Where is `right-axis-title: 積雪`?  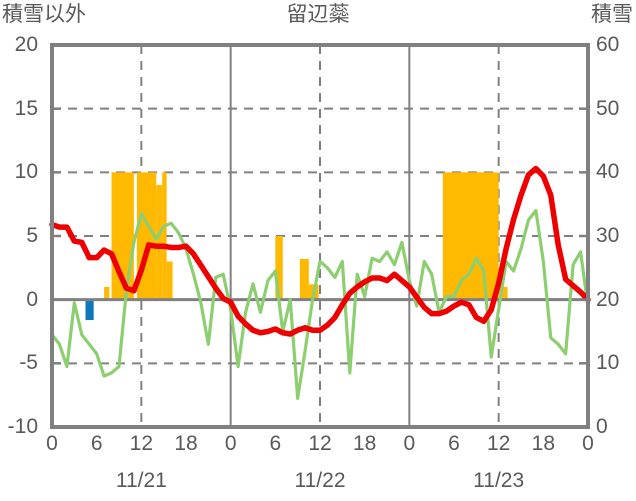 right-axis-title: 積雪 is located at coordinates (612, 14).